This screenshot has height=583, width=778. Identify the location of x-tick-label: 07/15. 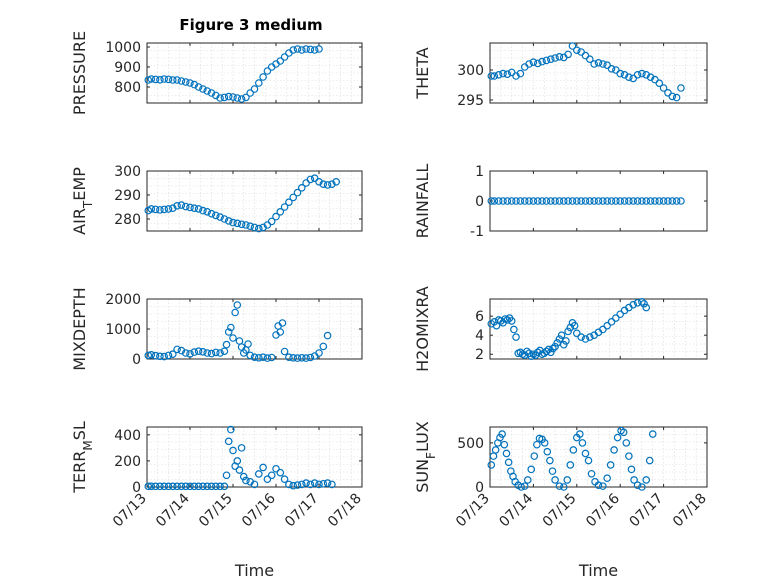
(560, 511).